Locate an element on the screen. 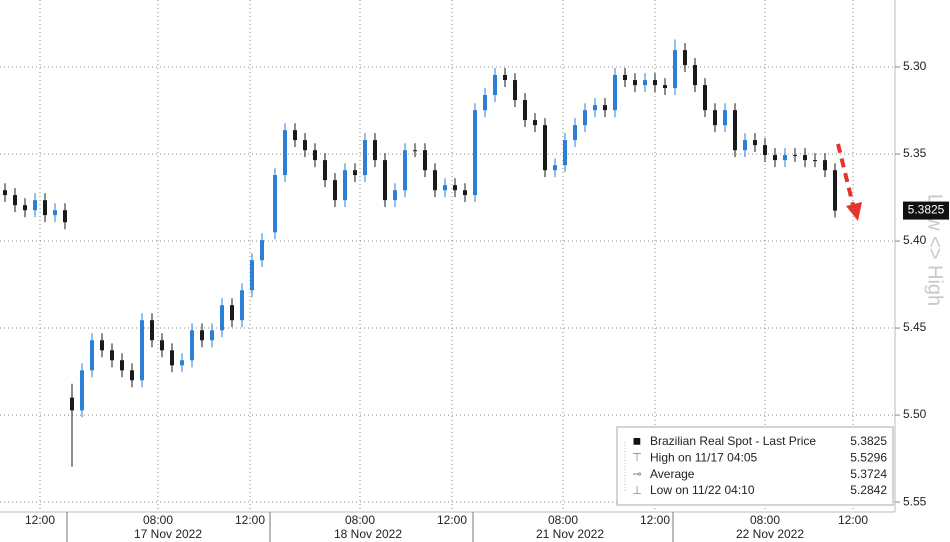 The height and width of the screenshot is (542, 950). date-label: 18 Nov 2022 is located at coordinates (368, 534).